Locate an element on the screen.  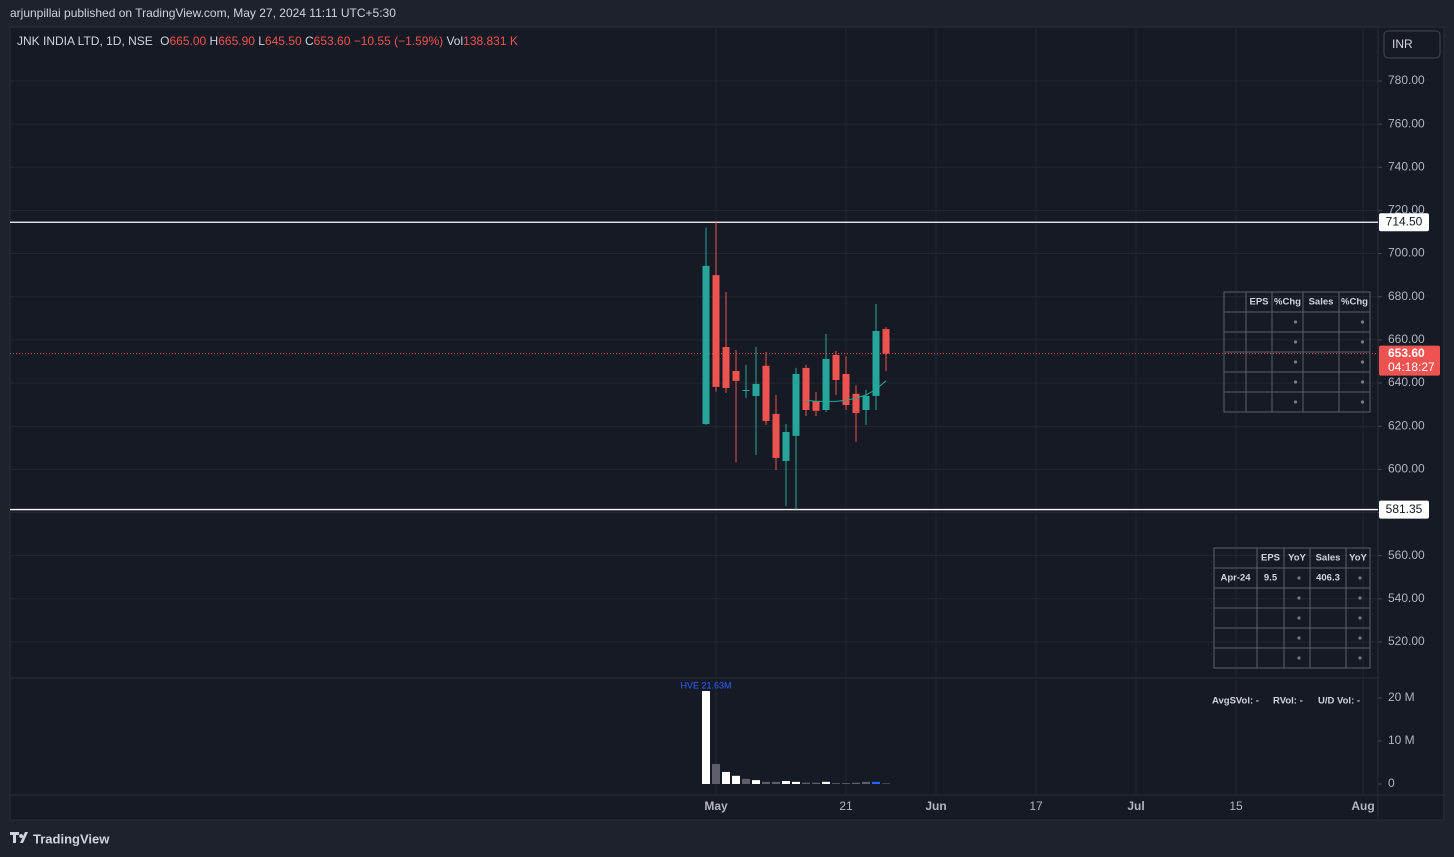
x-tick-label: Jun is located at coordinates (935, 806).